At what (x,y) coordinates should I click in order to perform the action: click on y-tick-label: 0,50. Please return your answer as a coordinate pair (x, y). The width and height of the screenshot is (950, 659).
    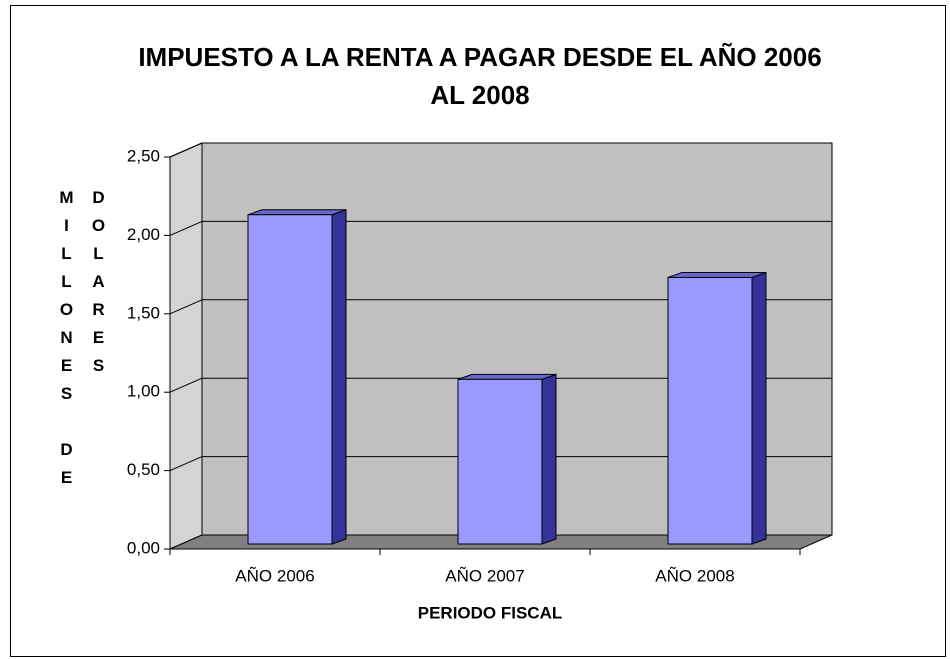
    Looking at the image, I should click on (143, 469).